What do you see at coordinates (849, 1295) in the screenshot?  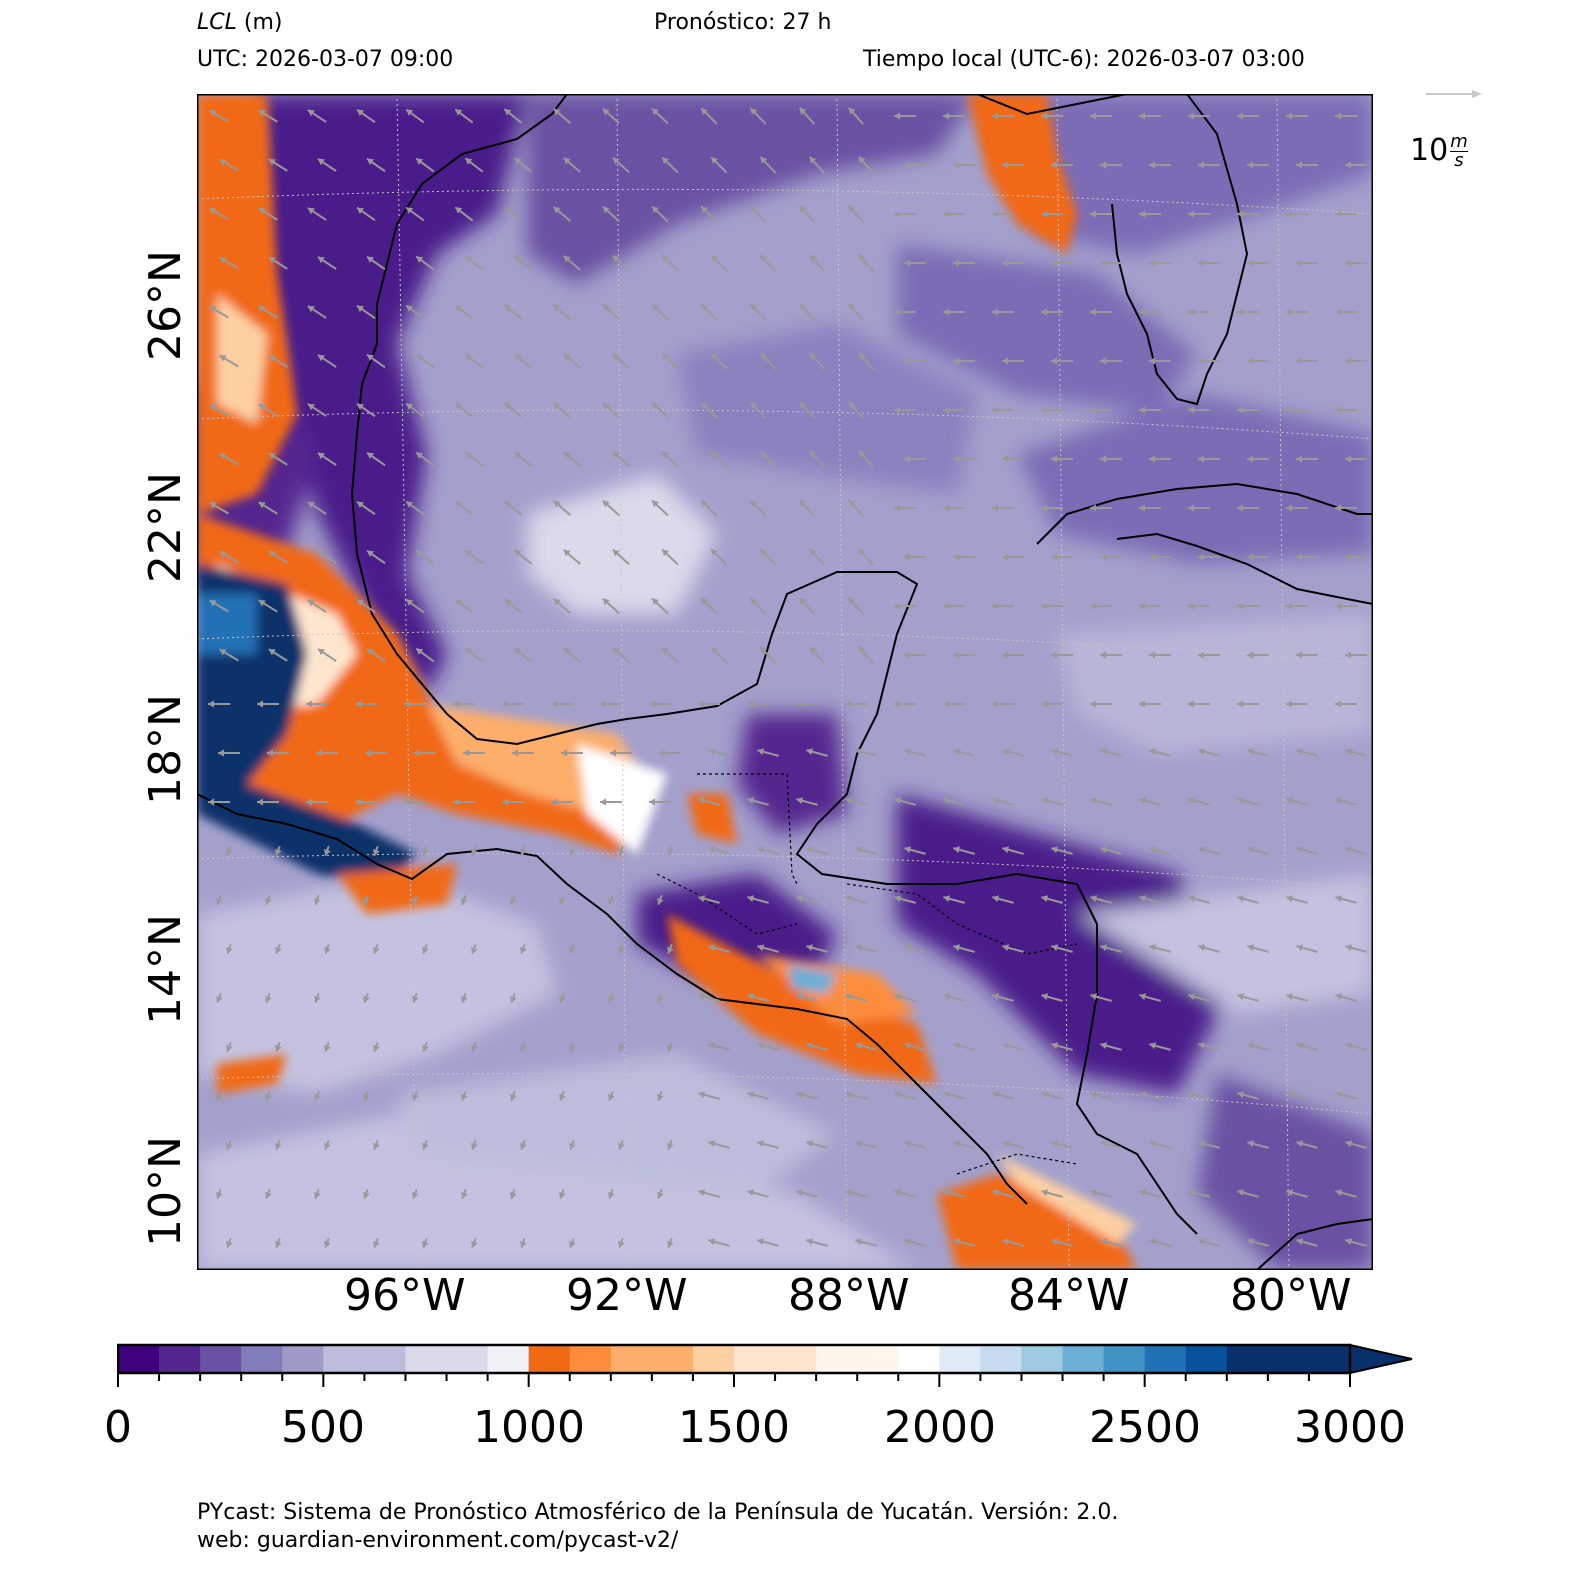 I see `lon-label-88w: 88°W` at bounding box center [849, 1295].